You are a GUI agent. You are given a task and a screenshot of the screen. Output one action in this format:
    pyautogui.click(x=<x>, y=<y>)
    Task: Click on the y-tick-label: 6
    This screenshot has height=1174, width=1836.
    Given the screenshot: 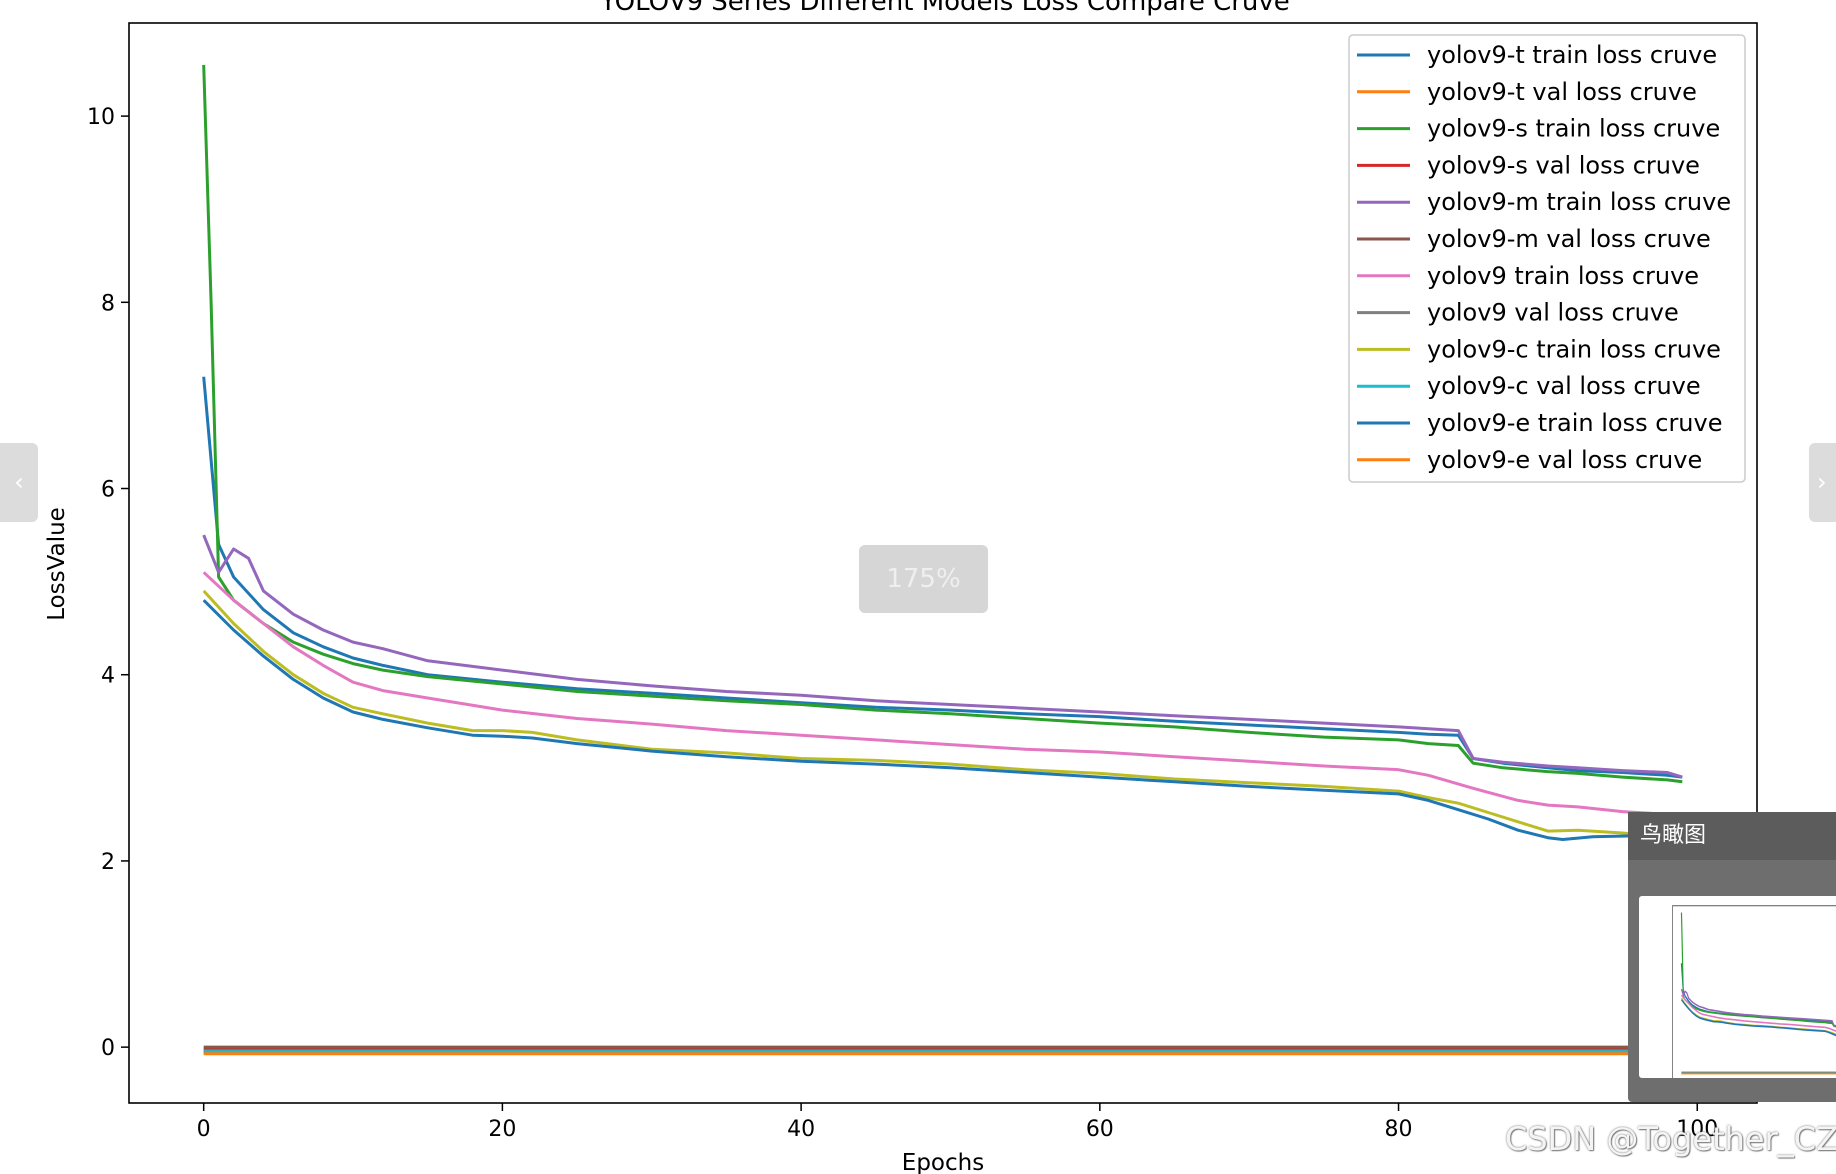 What is the action you would take?
    pyautogui.click(x=108, y=490)
    